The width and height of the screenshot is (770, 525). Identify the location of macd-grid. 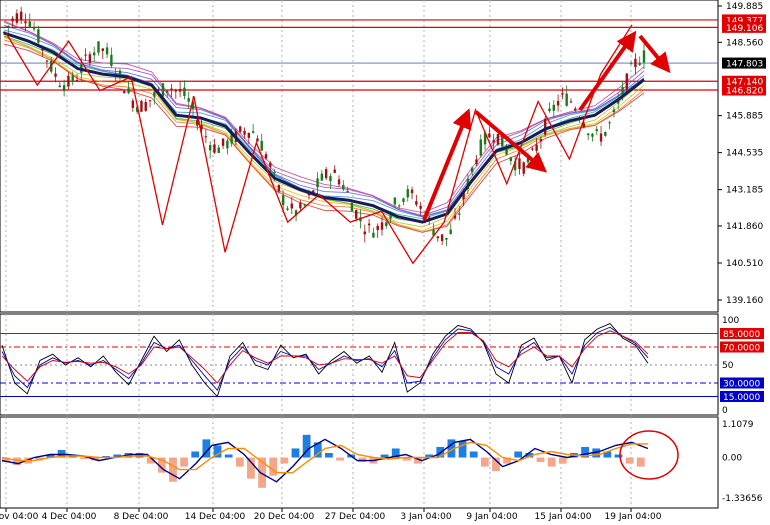
(318, 462).